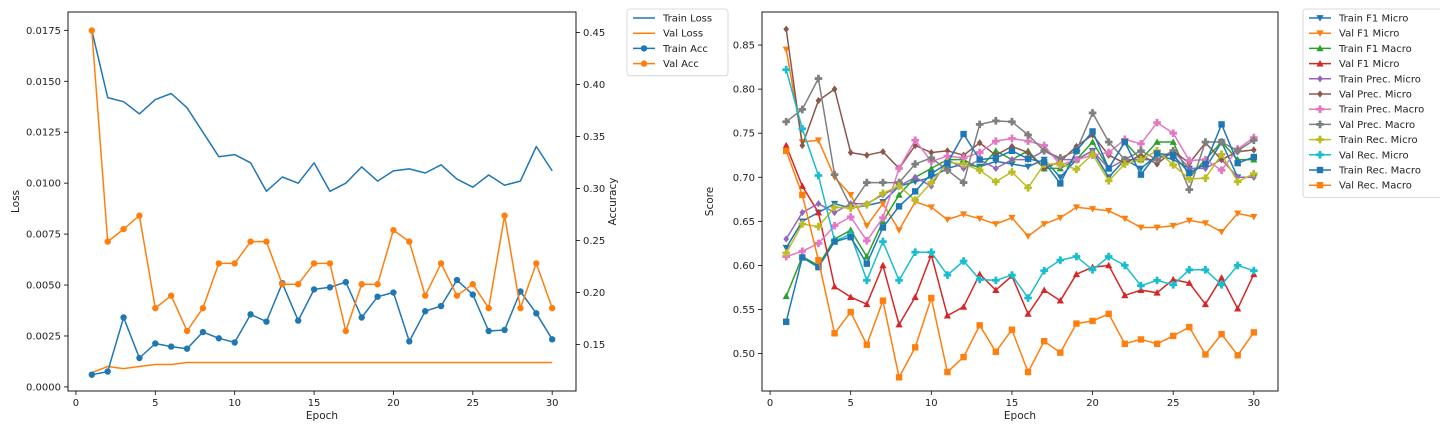 The height and width of the screenshot is (432, 1440). I want to click on legend-entry: Train Rec. Macro, so click(1365, 171).